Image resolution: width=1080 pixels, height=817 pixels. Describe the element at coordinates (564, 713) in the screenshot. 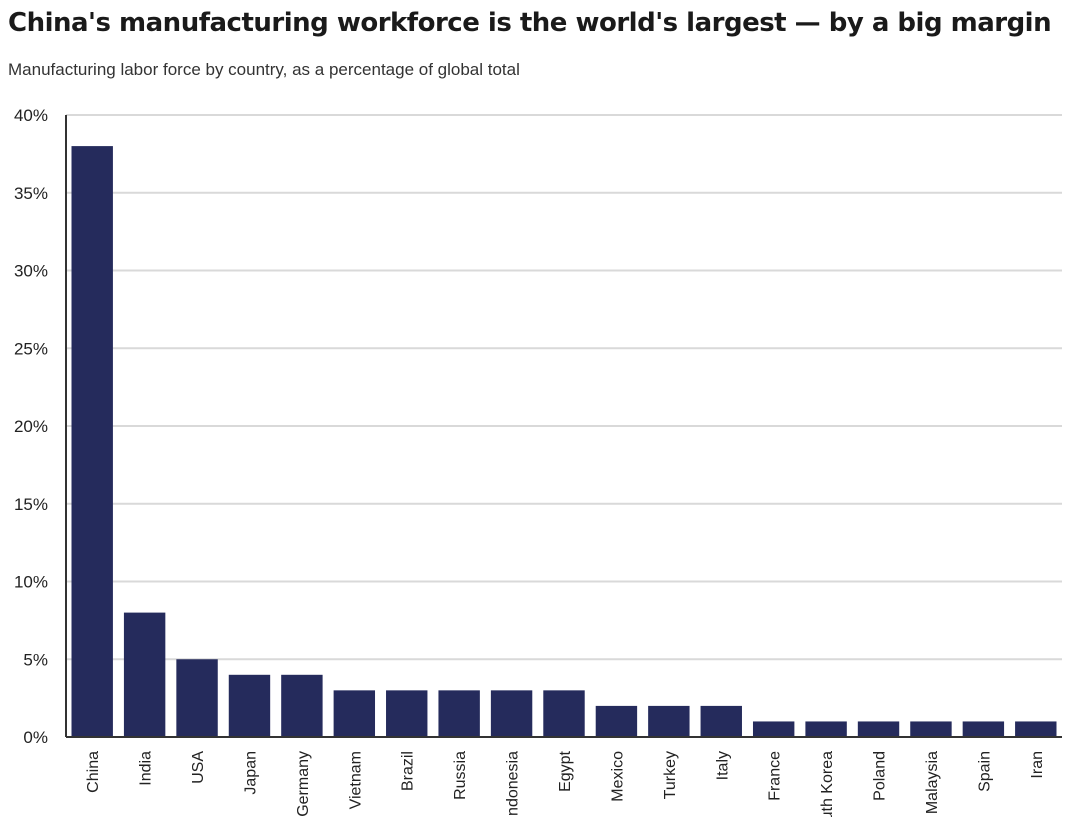

I see `bar-egypt` at that location.